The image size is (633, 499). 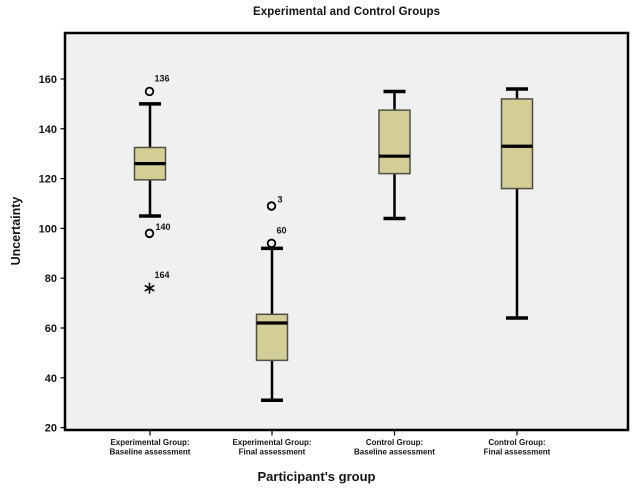 I want to click on outlier-case-label: 60, so click(x=282, y=230).